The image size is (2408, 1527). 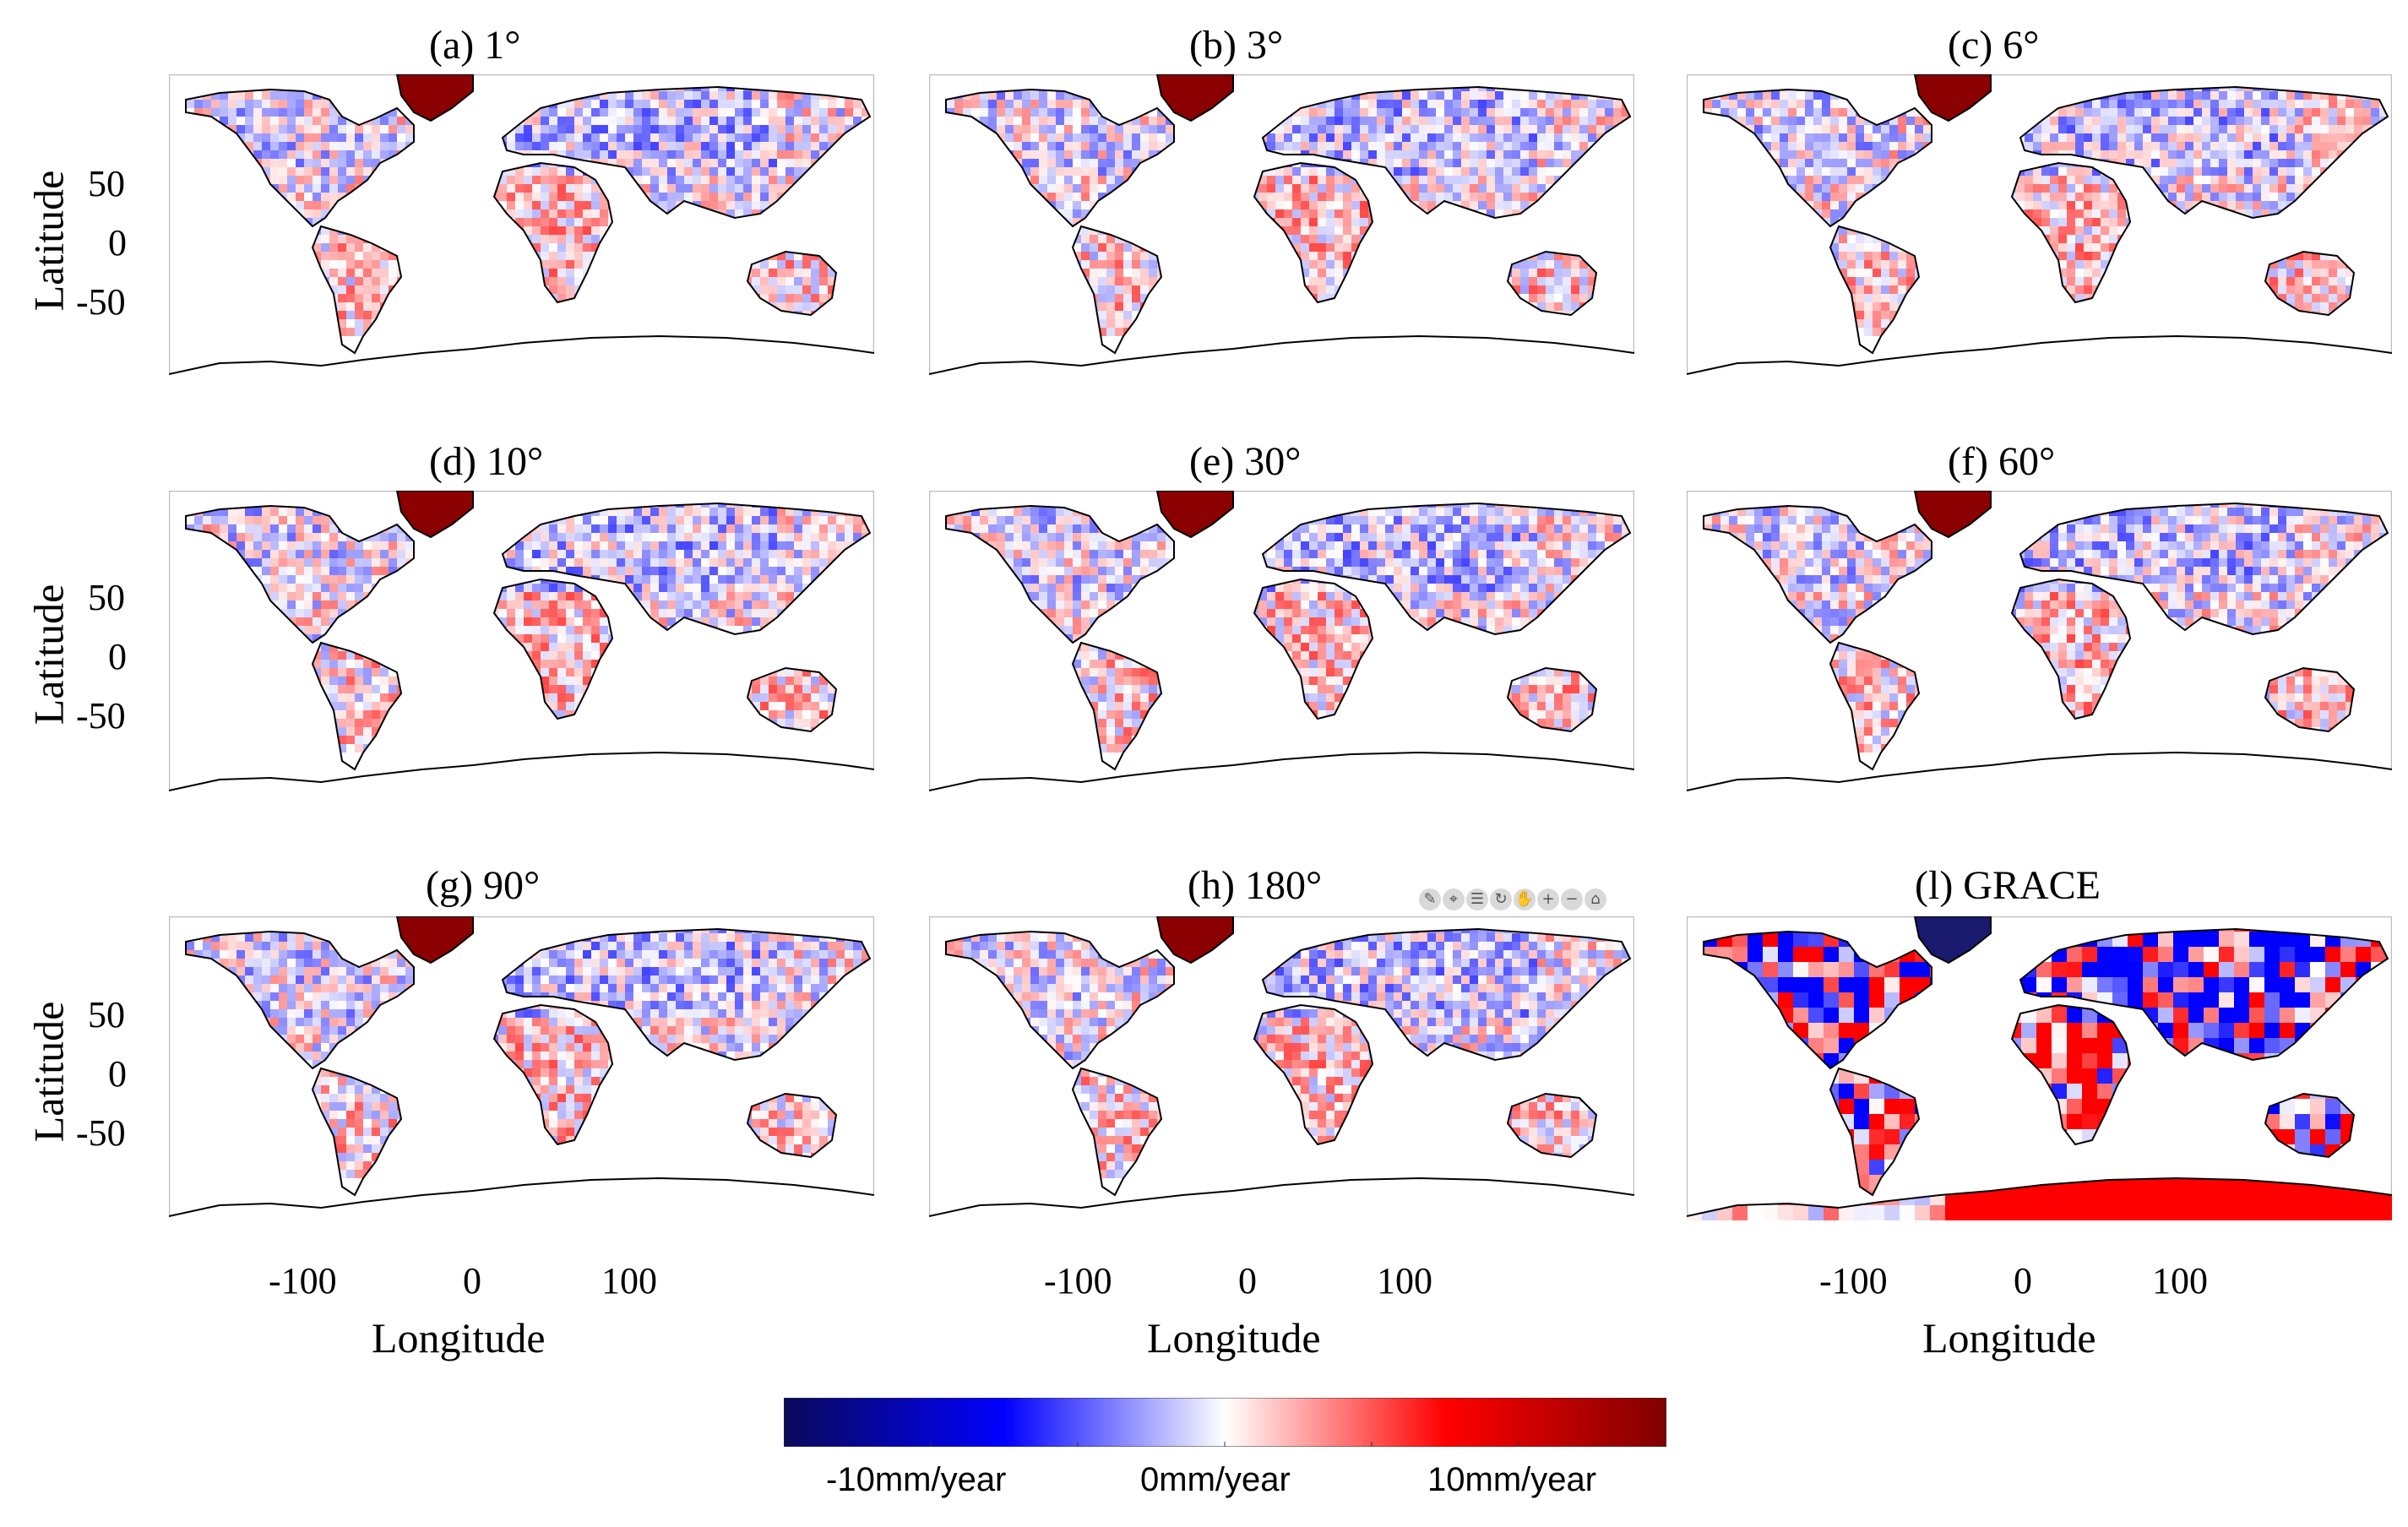 I want to click on xtick-m100-g: -100, so click(x=303, y=1281).